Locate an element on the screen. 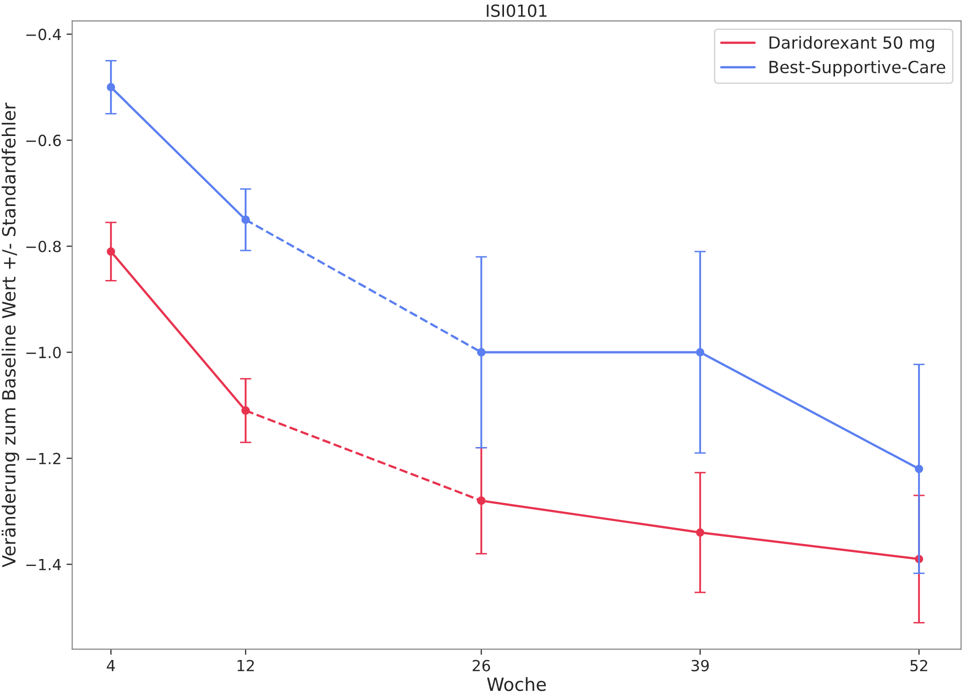  x-tick-label: 12 is located at coordinates (246, 666).